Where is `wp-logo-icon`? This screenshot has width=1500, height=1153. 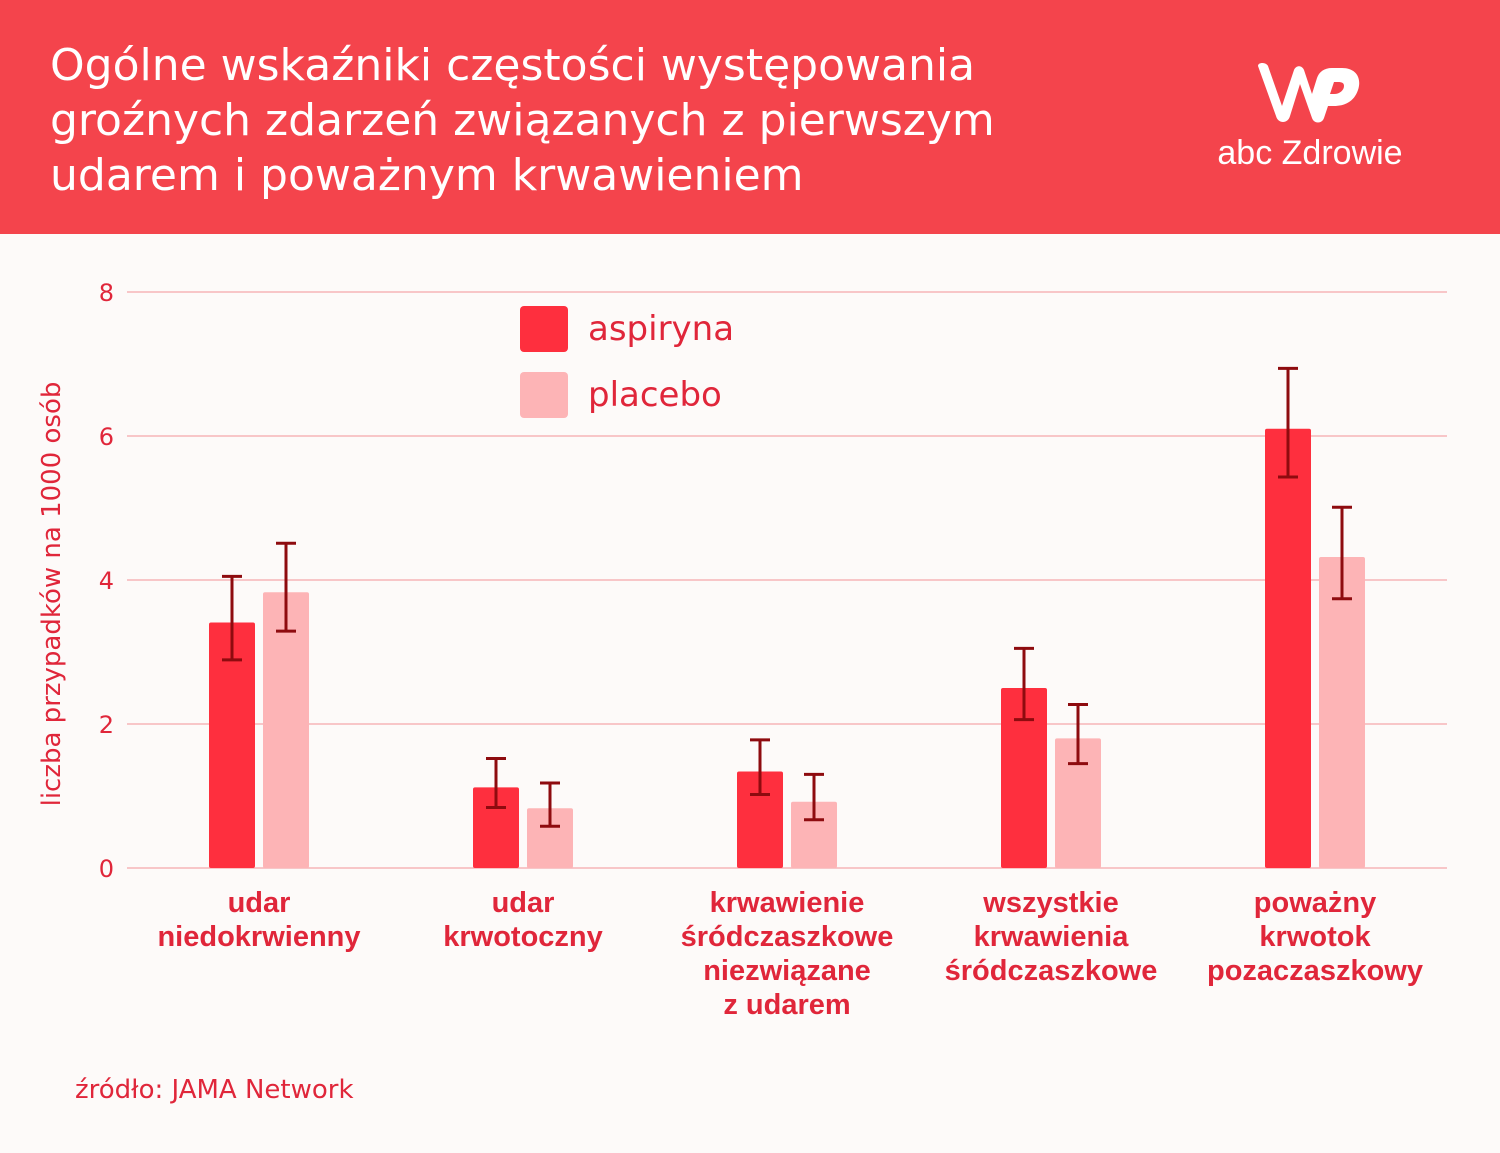 wp-logo-icon is located at coordinates (1309, 93).